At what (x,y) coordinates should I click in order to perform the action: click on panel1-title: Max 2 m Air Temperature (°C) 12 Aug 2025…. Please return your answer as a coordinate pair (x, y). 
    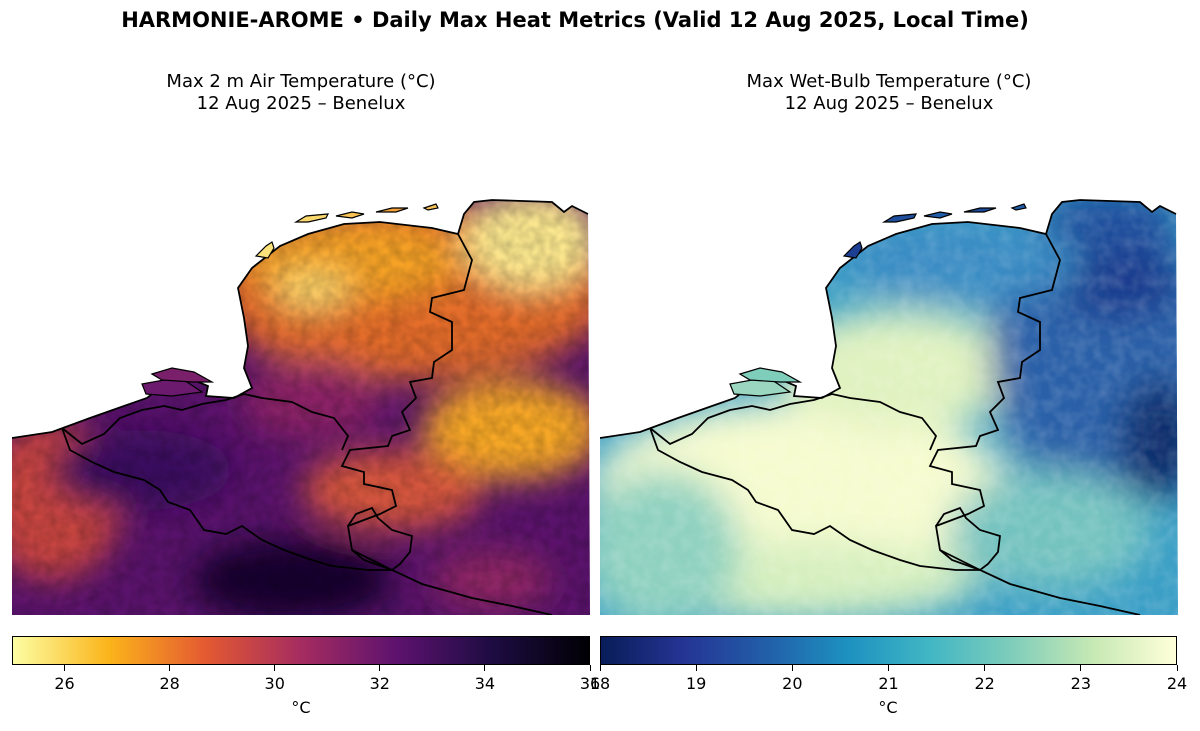
    Looking at the image, I should click on (301, 93).